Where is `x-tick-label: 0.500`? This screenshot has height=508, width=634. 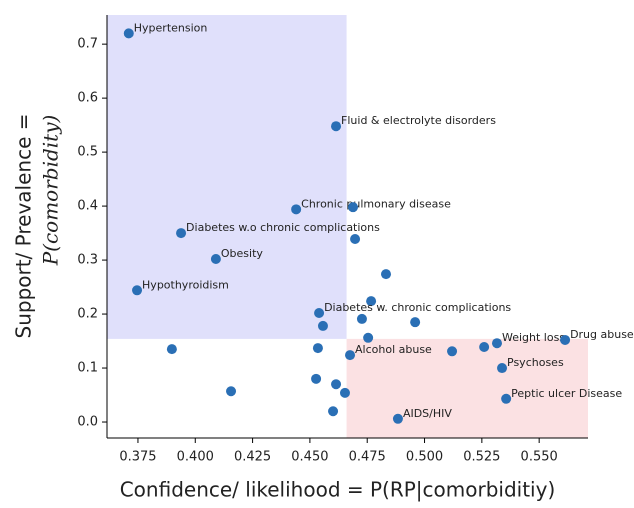 x-tick-label: 0.500 is located at coordinates (424, 457).